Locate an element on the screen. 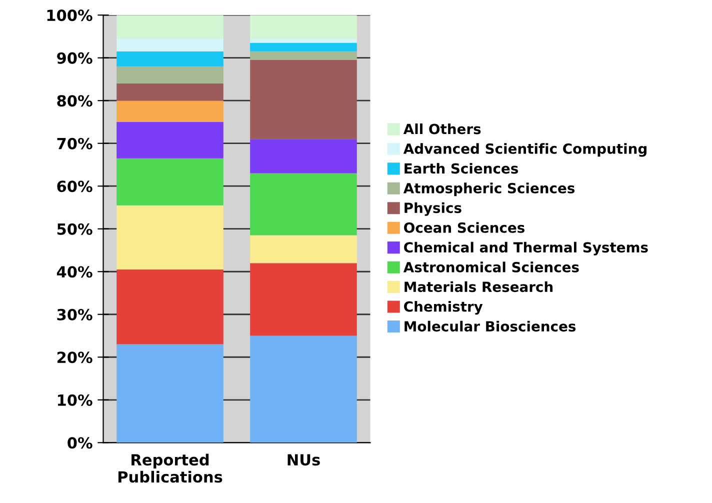 Image resolution: width=712 pixels, height=503 pixels. x-tick-label: Reported Publications is located at coordinates (170, 468).